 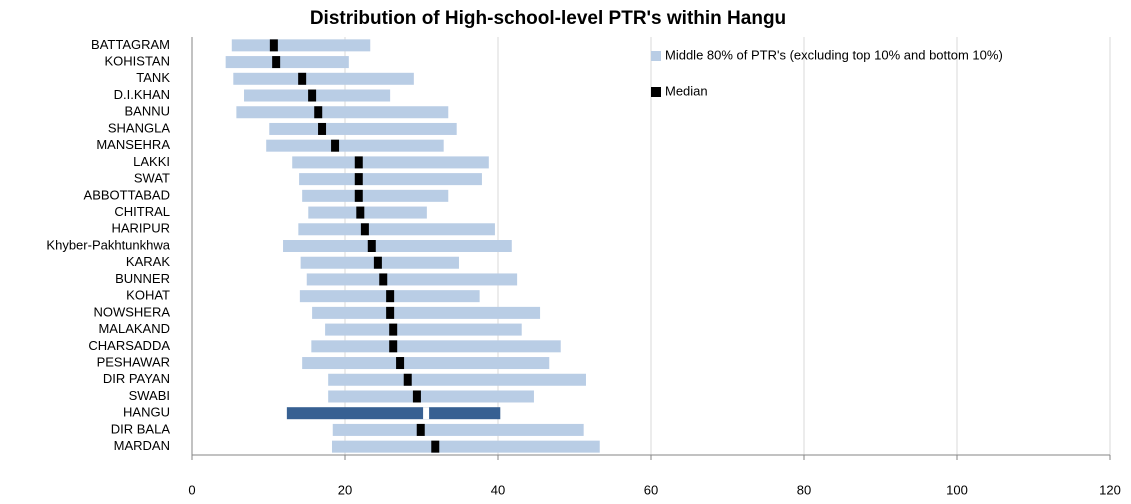 What do you see at coordinates (108, 244) in the screenshot?
I see `y-tick-label: Khyber-Pakhtunkhwa` at bounding box center [108, 244].